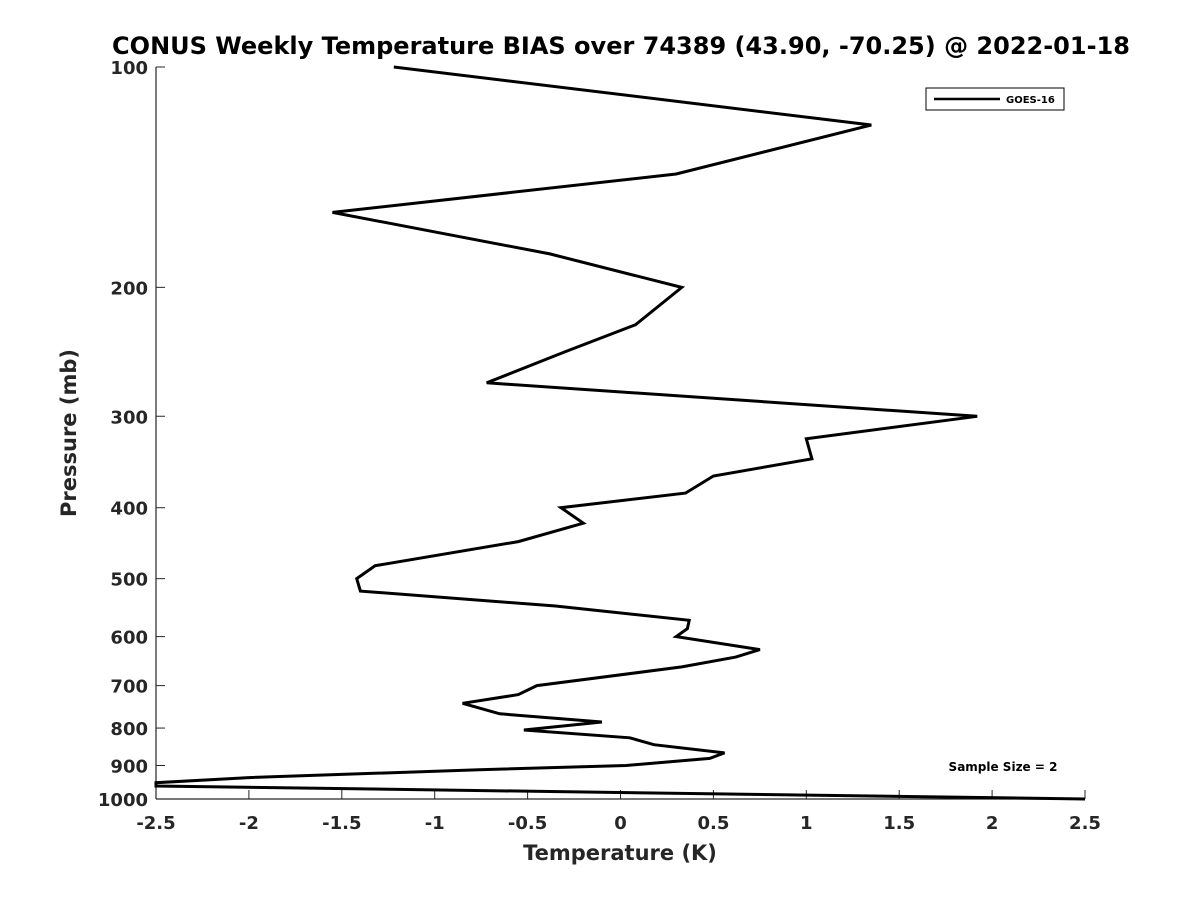  I want to click on y-tick-label: 900, so click(129, 767).